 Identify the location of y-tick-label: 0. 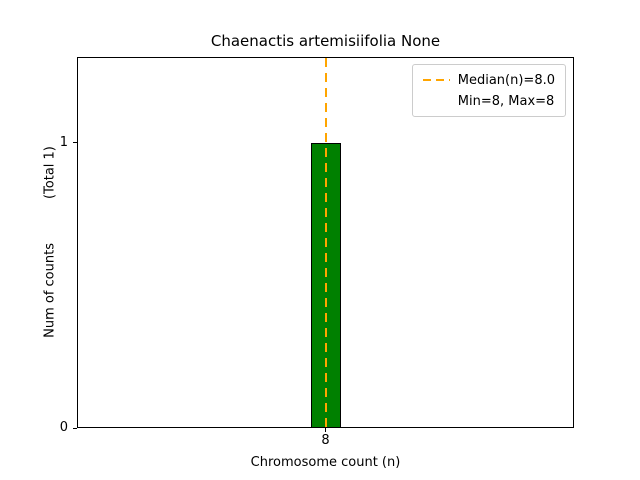
(63, 427).